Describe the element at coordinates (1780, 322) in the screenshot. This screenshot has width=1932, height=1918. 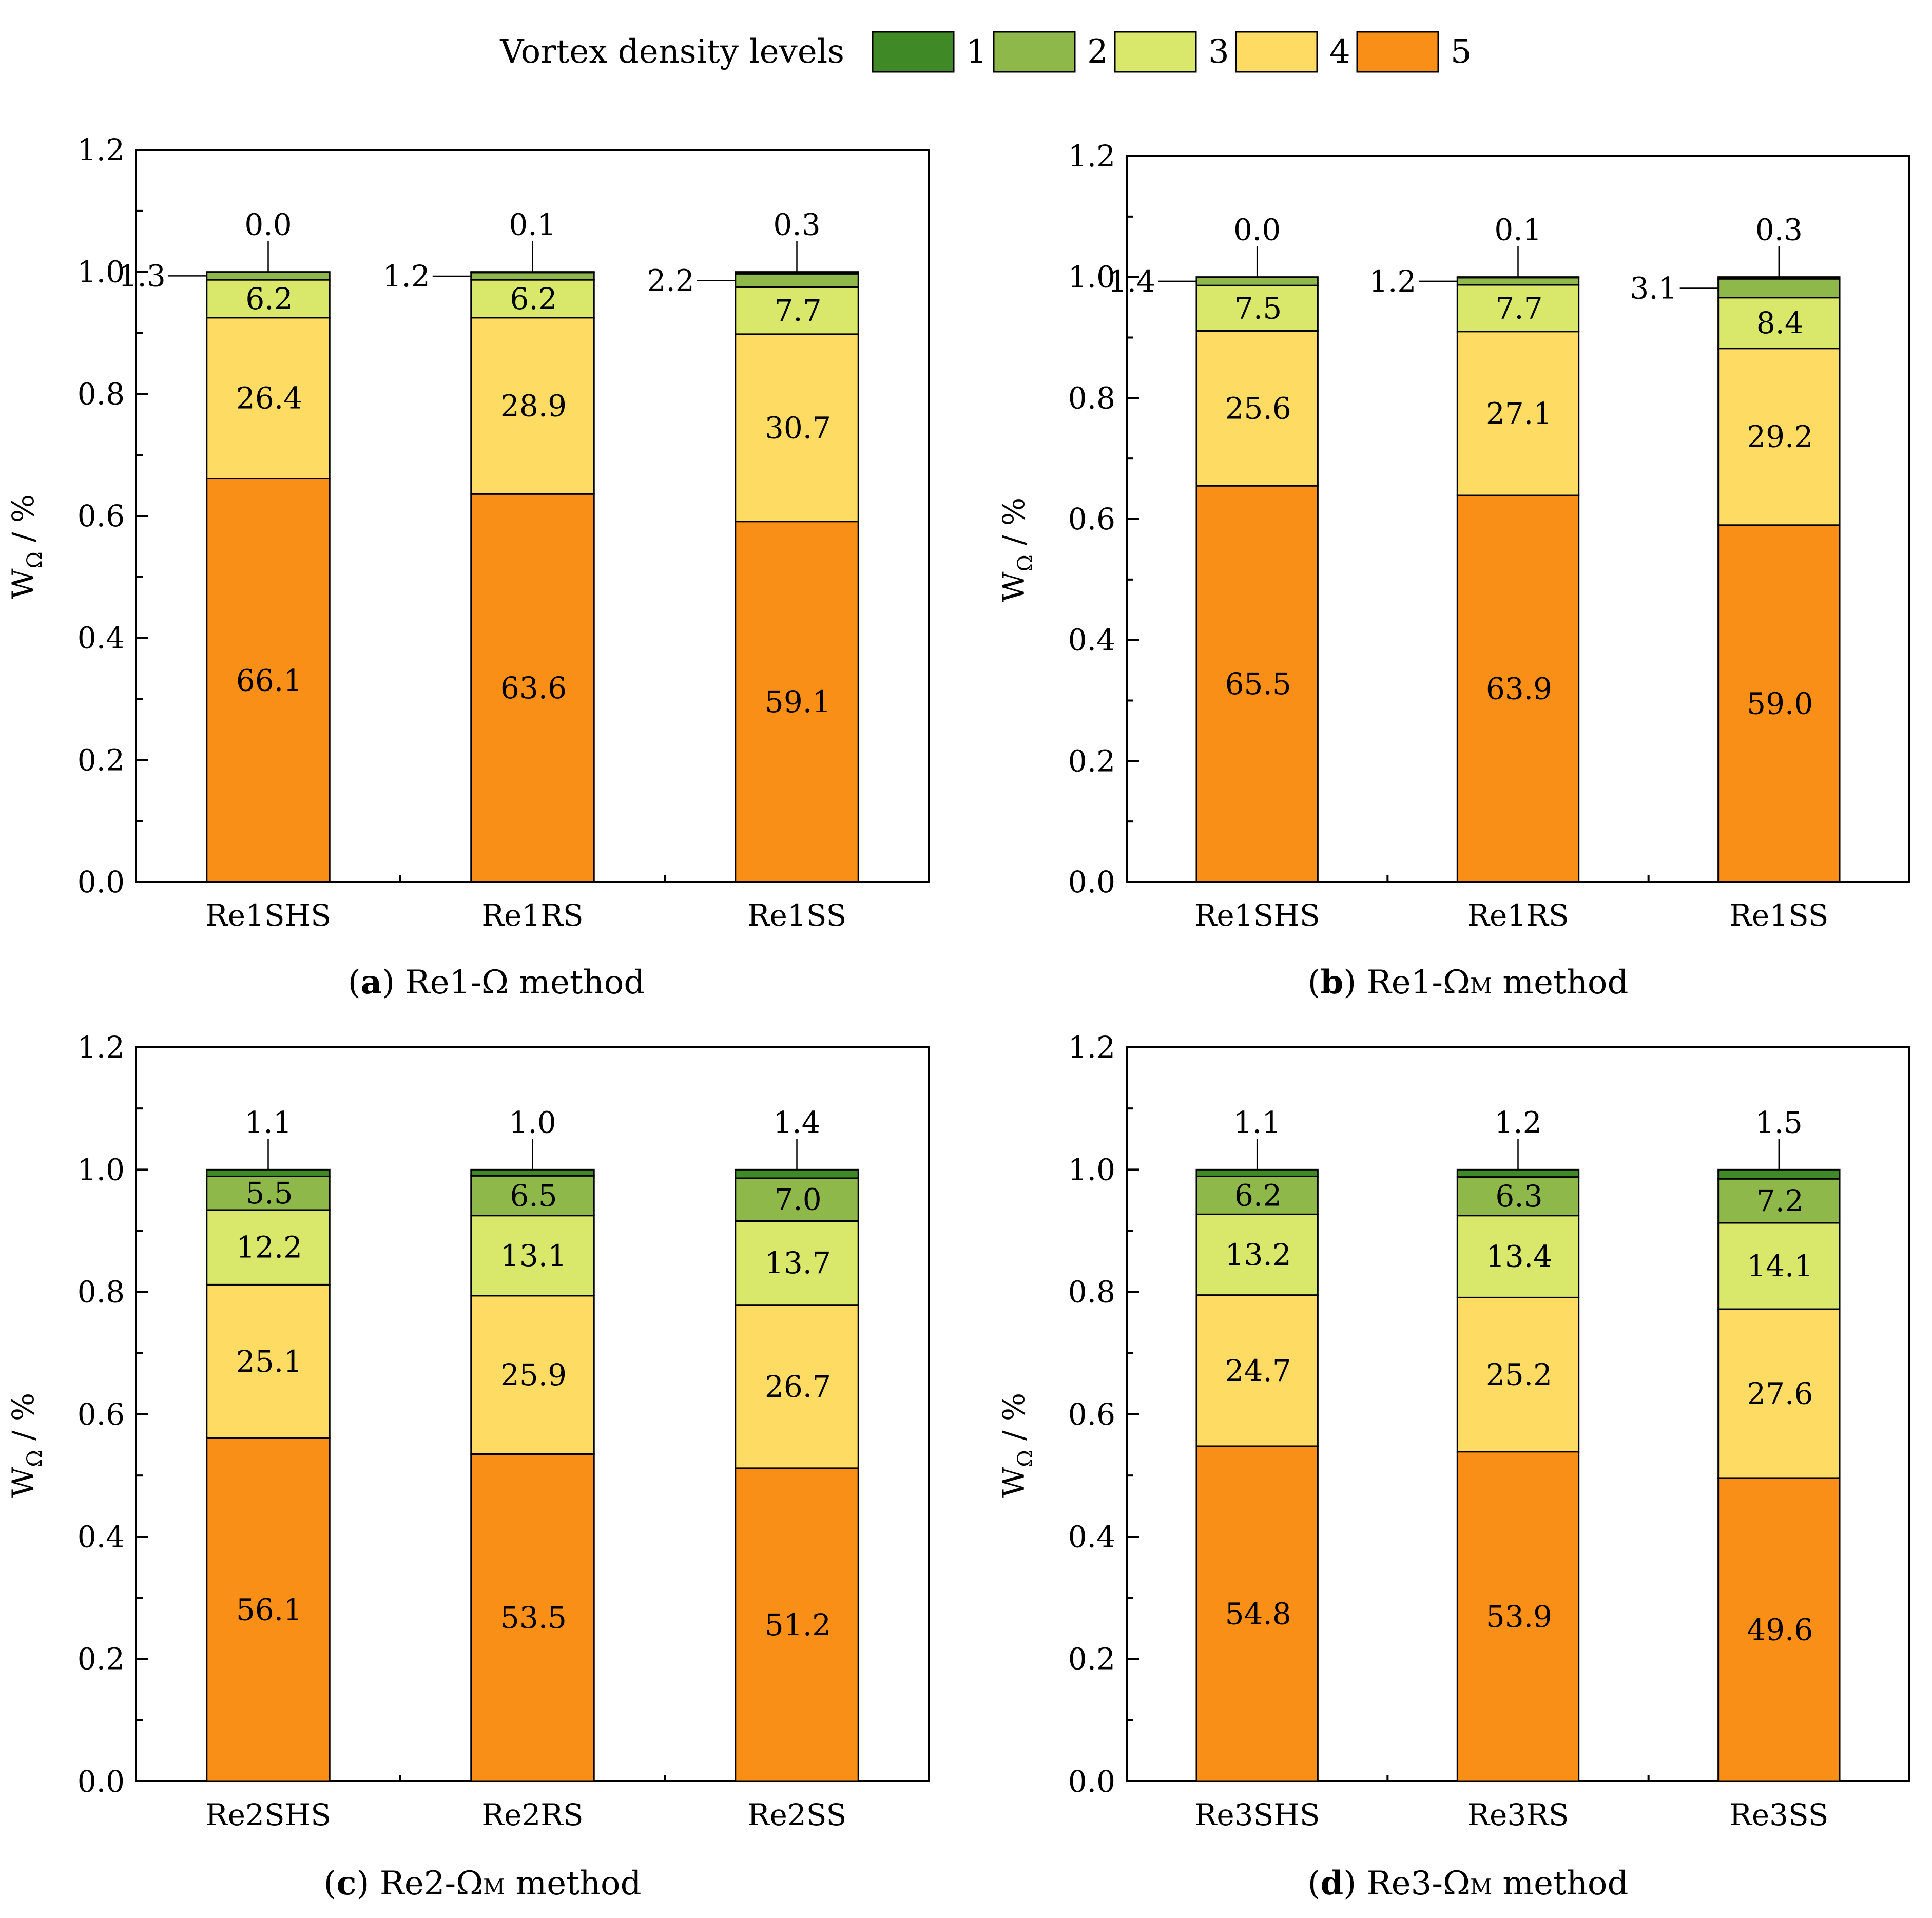
I see `segment-label-level-3: 8.4` at that location.